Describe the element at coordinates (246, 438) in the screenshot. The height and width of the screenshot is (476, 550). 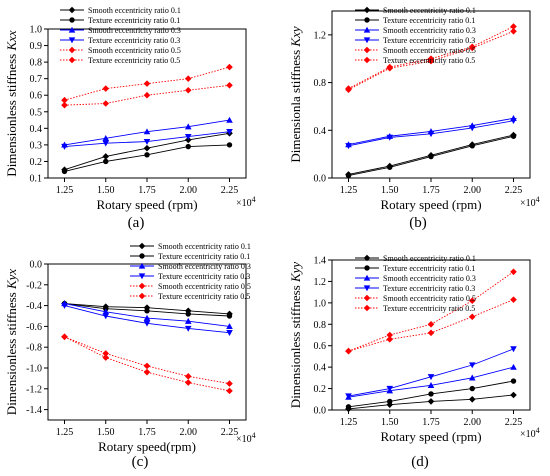
I see `x-axis-multiplier: ×10⁴` at that location.